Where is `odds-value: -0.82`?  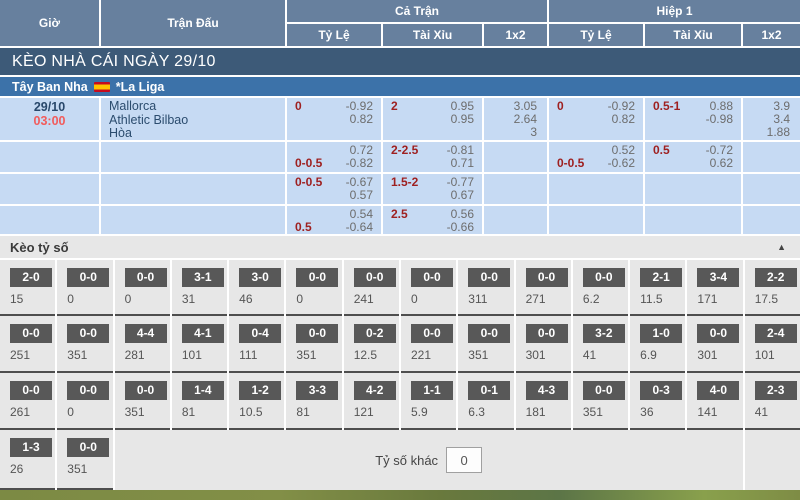 odds-value: -0.82 is located at coordinates (359, 163).